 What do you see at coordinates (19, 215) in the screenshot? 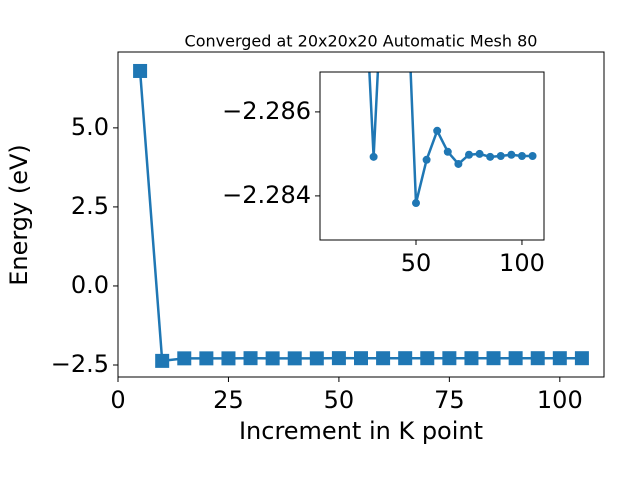
I see `y-axis-label: Energy (eV)` at bounding box center [19, 215].